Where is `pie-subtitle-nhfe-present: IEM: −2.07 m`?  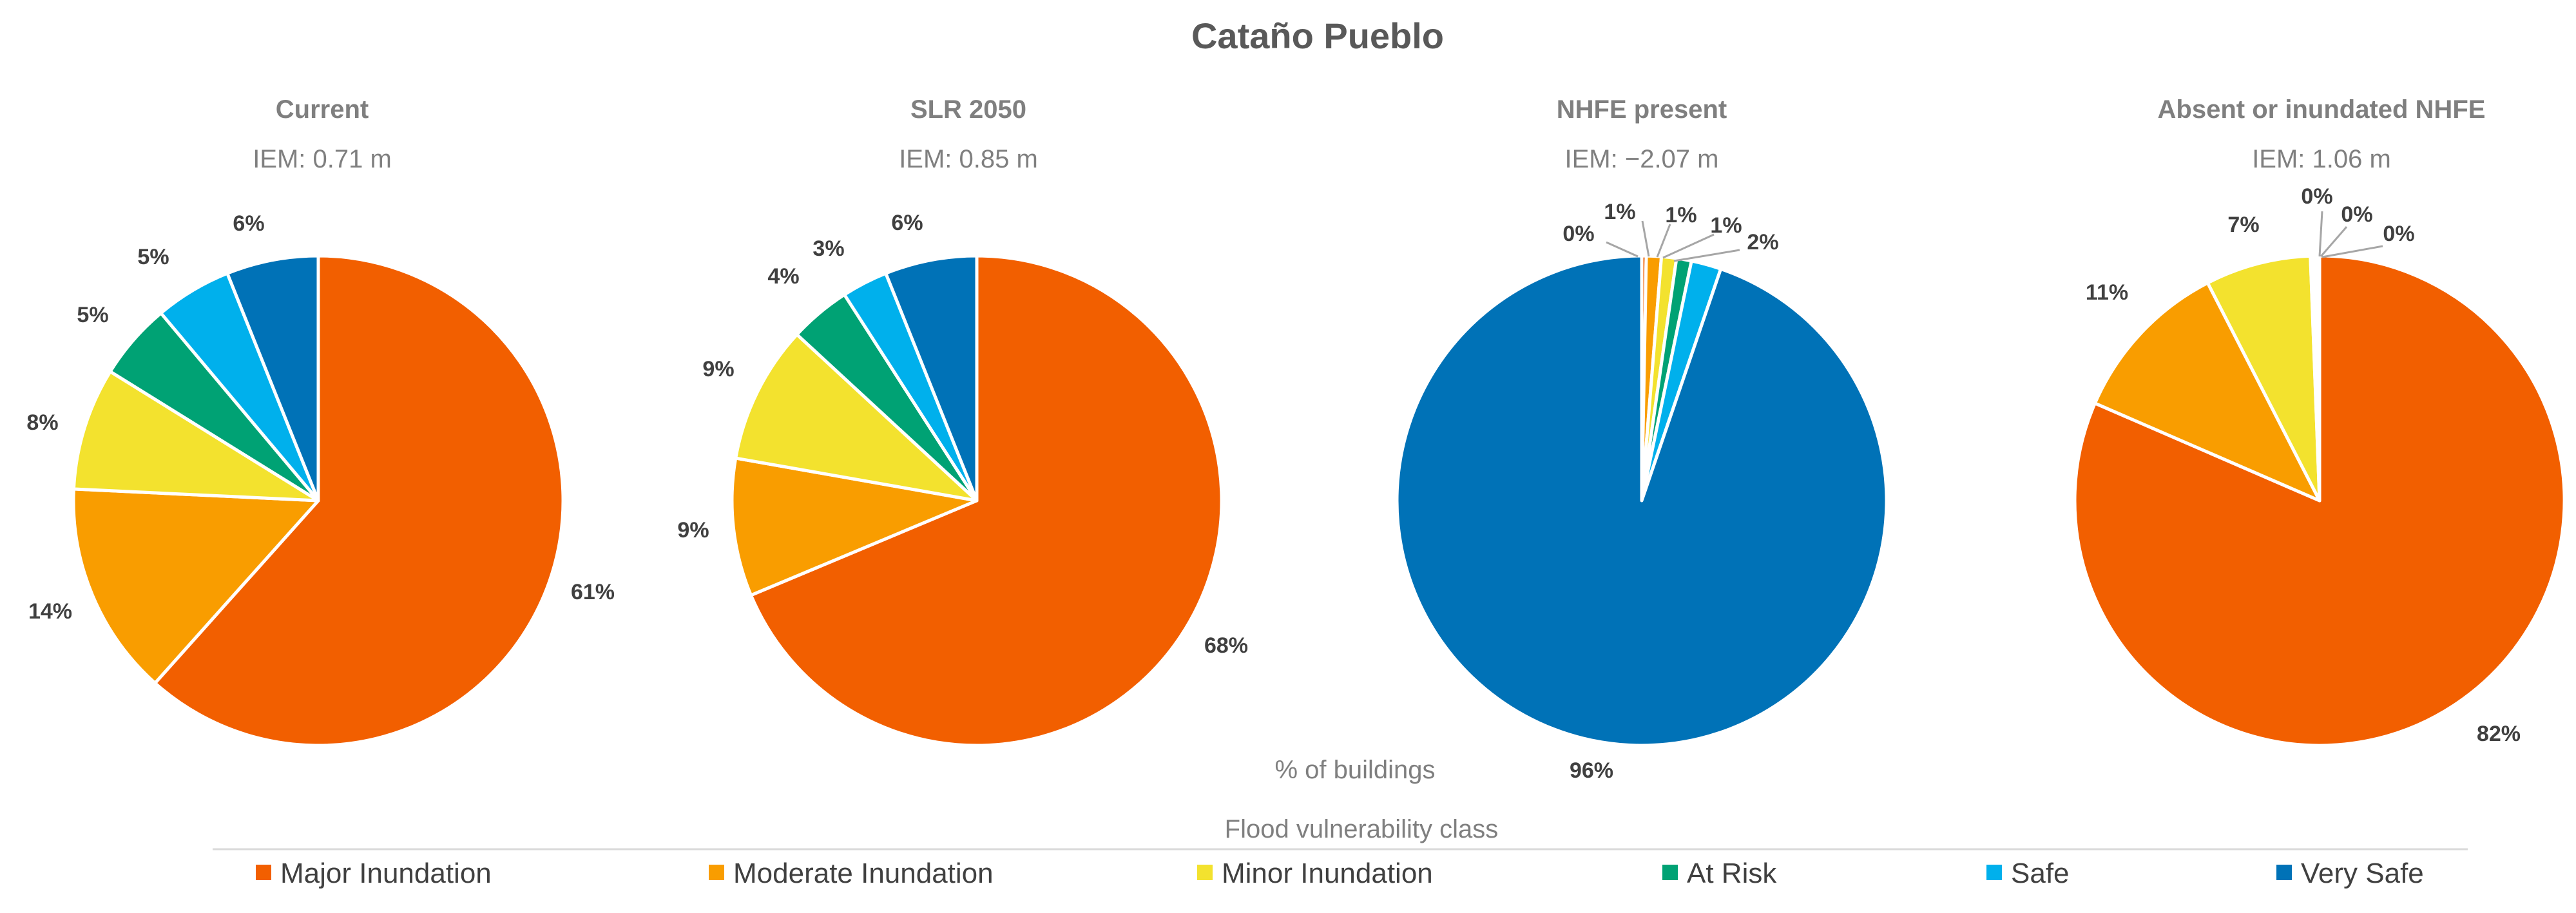
pie-subtitle-nhfe-present: IEM: −2.07 m is located at coordinates (1642, 159).